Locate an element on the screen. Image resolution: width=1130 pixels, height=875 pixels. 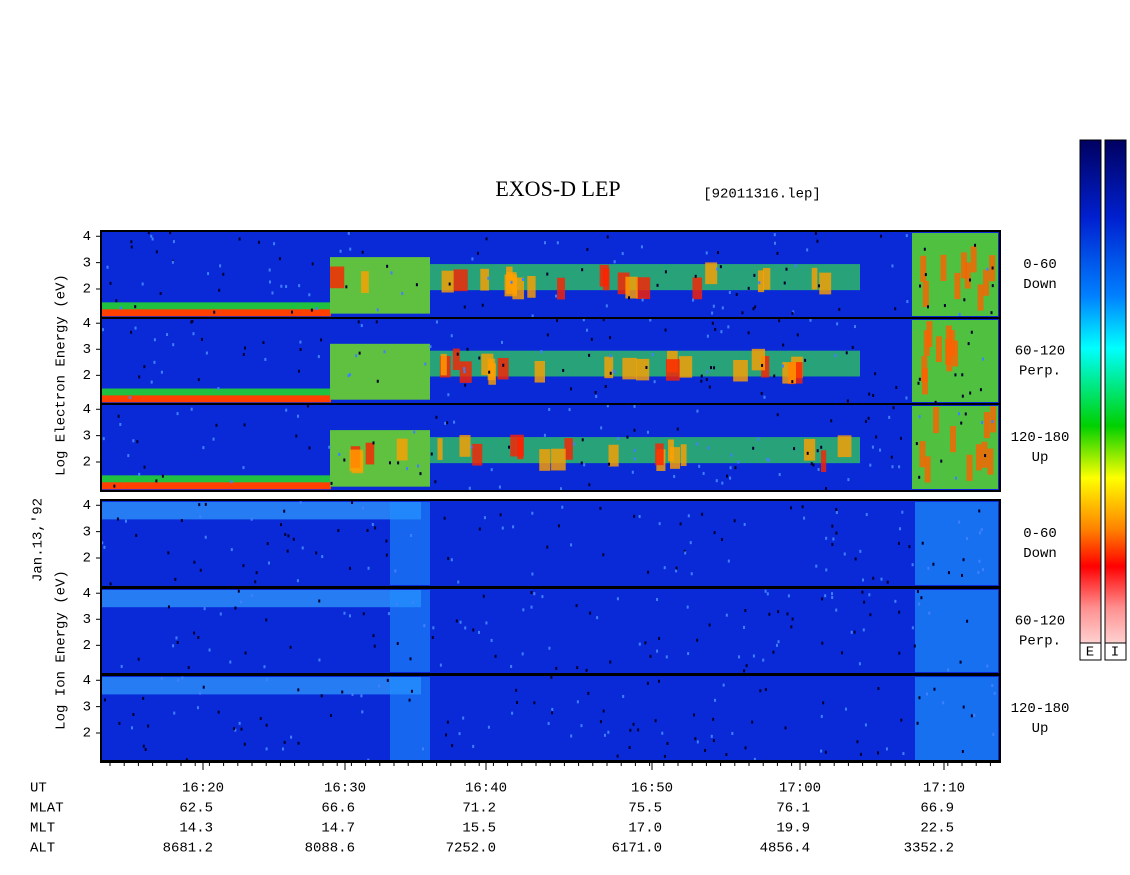
colorbar-label: E is located at coordinates (1090, 653).